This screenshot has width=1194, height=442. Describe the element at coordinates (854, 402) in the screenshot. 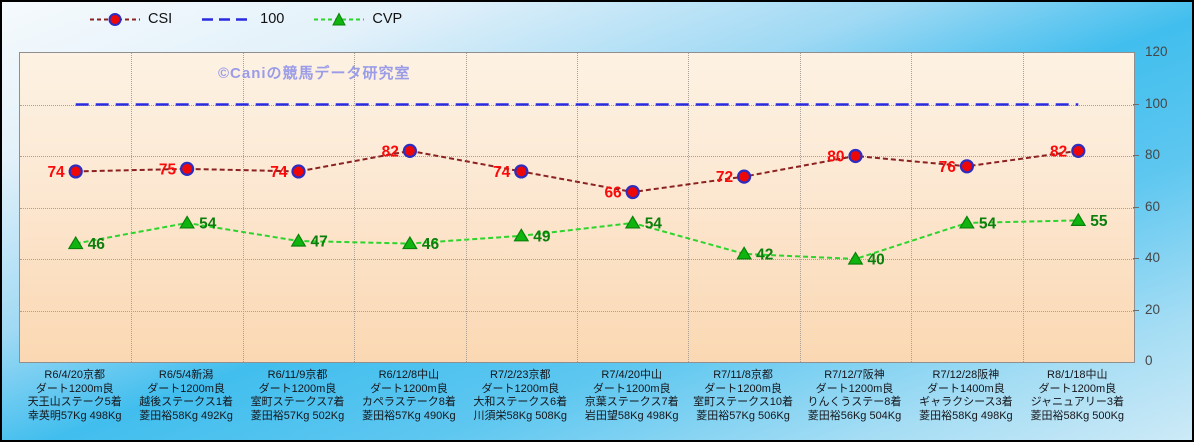

I see `x-axis-label-line: りんくうステー8着` at that location.